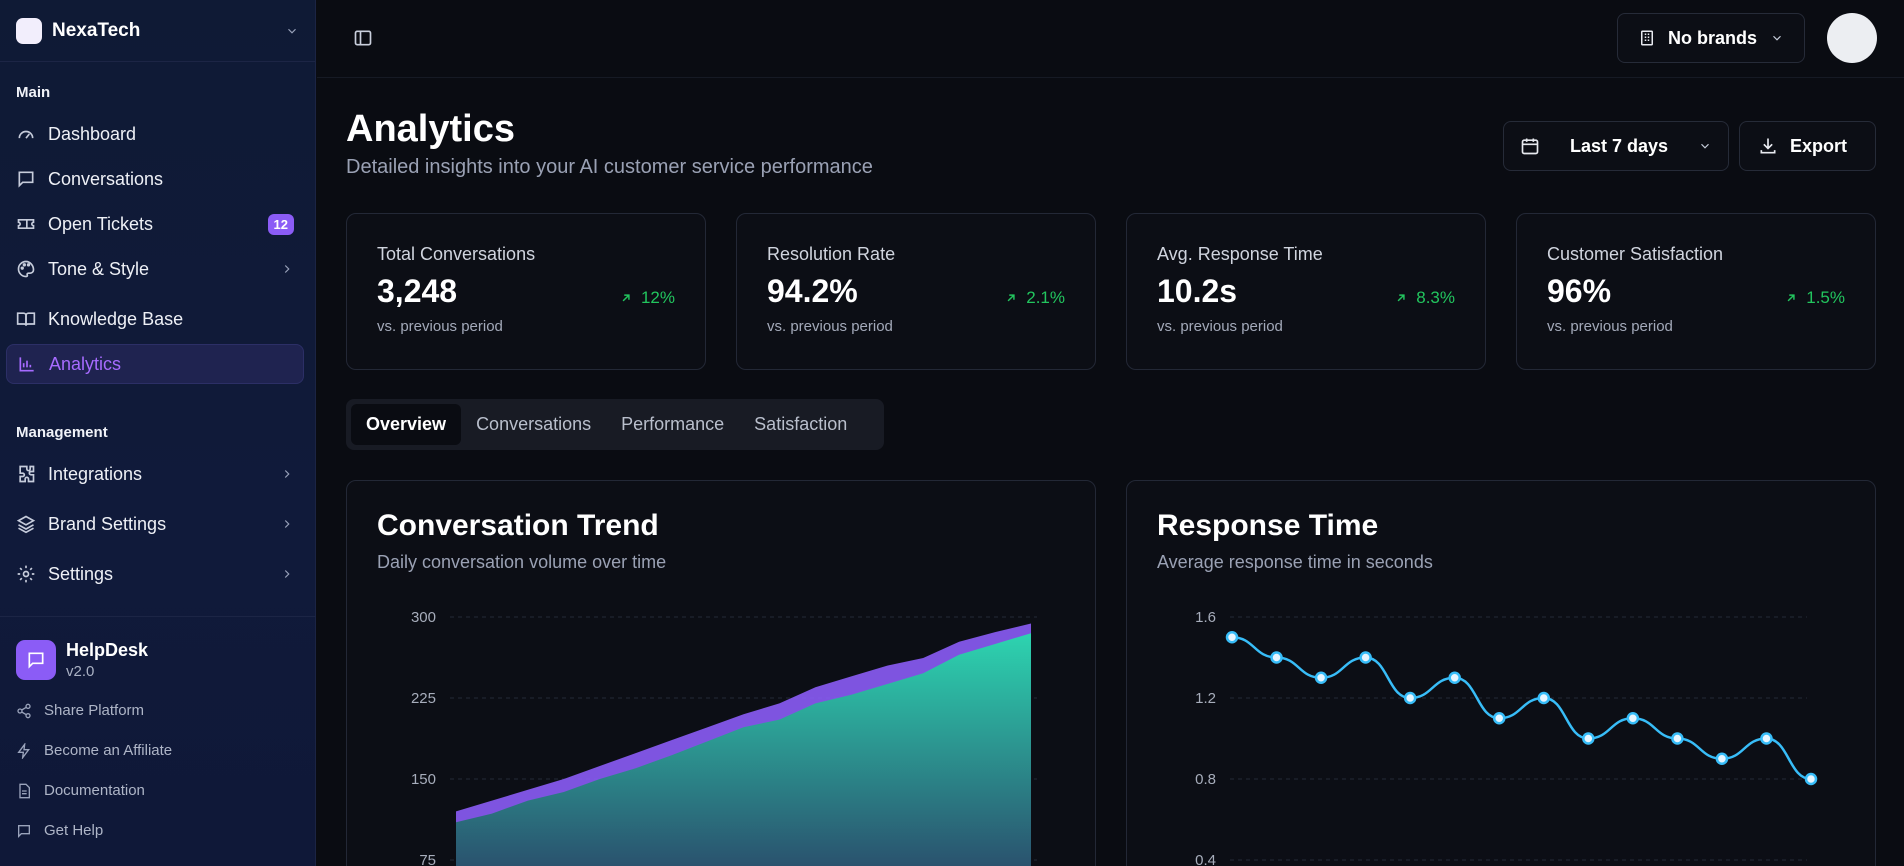 This screenshot has width=1904, height=866. I want to click on sidebar-item-tone-style: Tone & Style, so click(155, 269).